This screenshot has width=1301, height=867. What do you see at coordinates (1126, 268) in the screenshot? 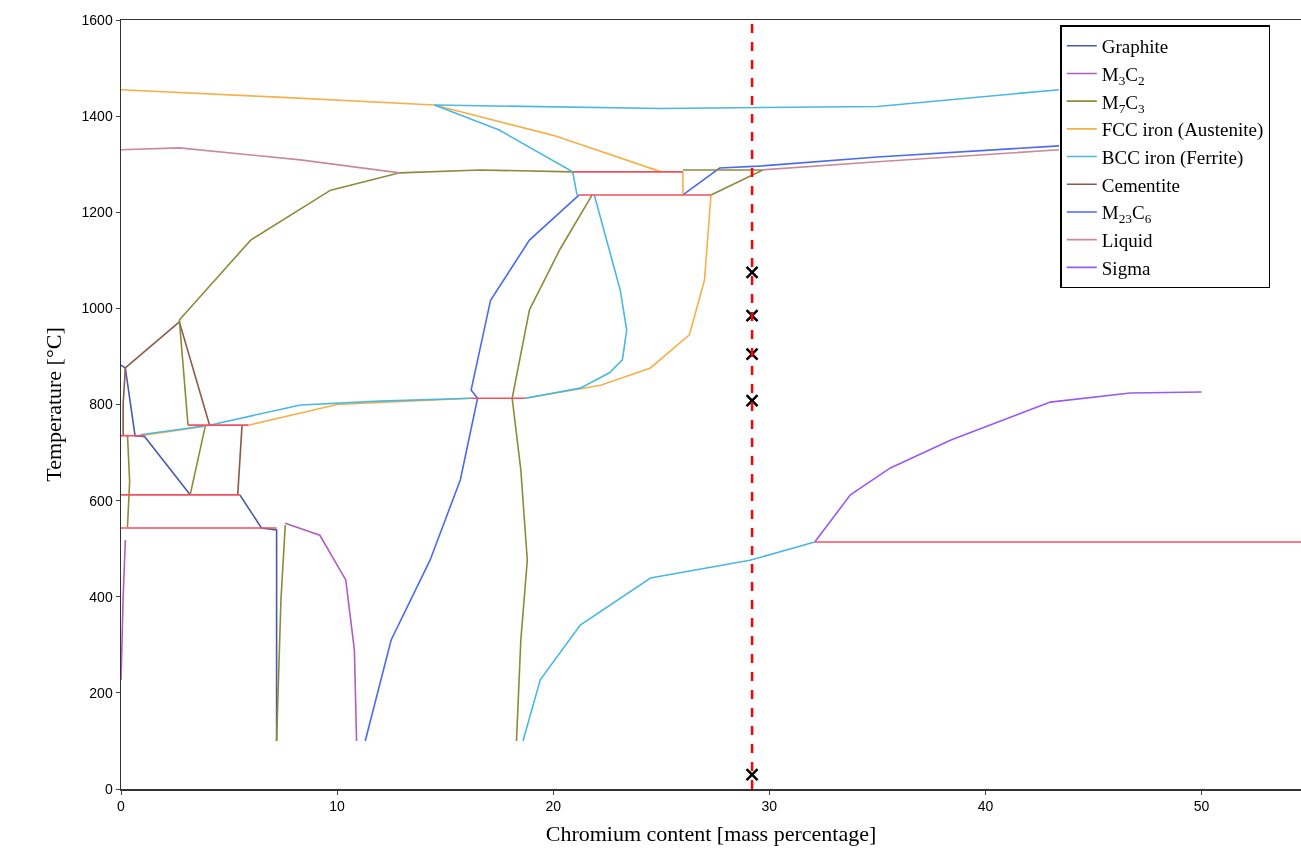
I see `legend-label: Sigma` at bounding box center [1126, 268].